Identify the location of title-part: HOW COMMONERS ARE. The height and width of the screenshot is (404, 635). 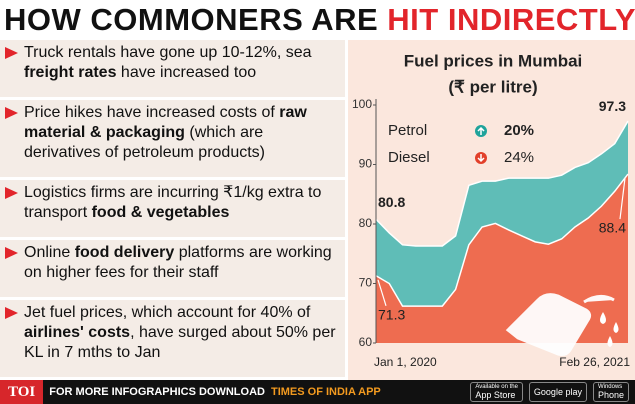
(196, 19).